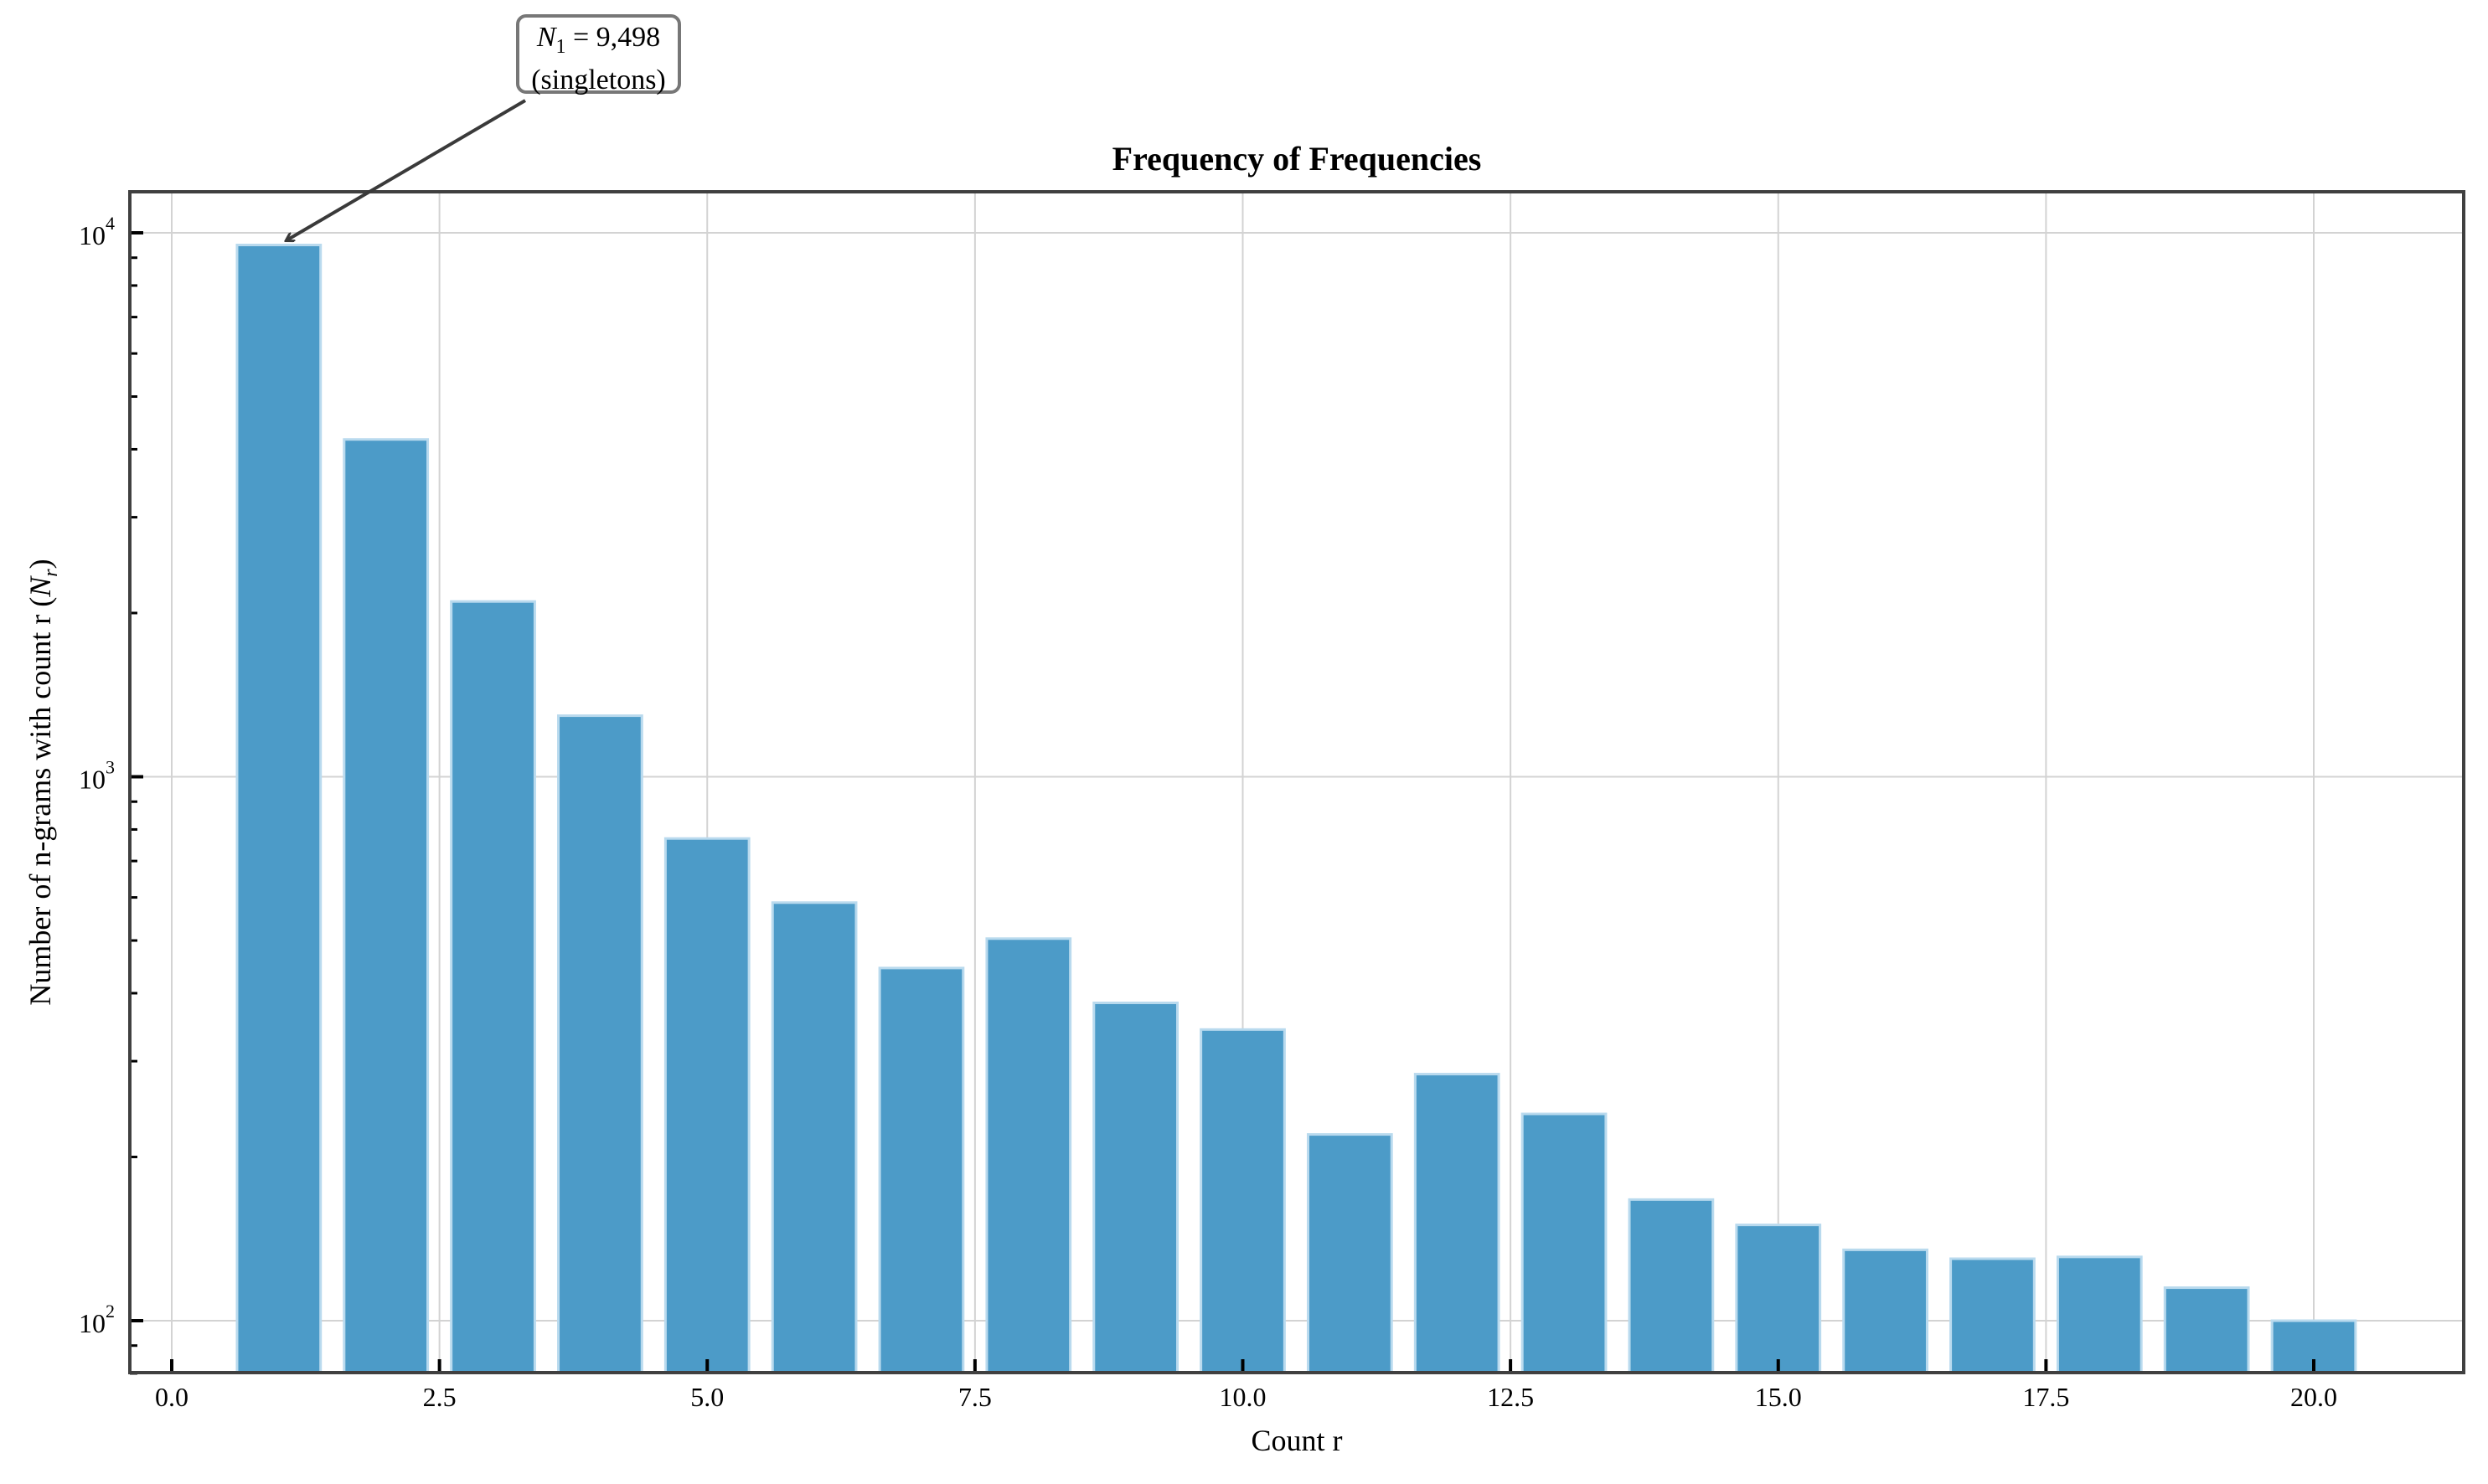 This screenshot has width=2488, height=1484. Describe the element at coordinates (97, 1319) in the screenshot. I see `y-tick-label: 10²` at that location.